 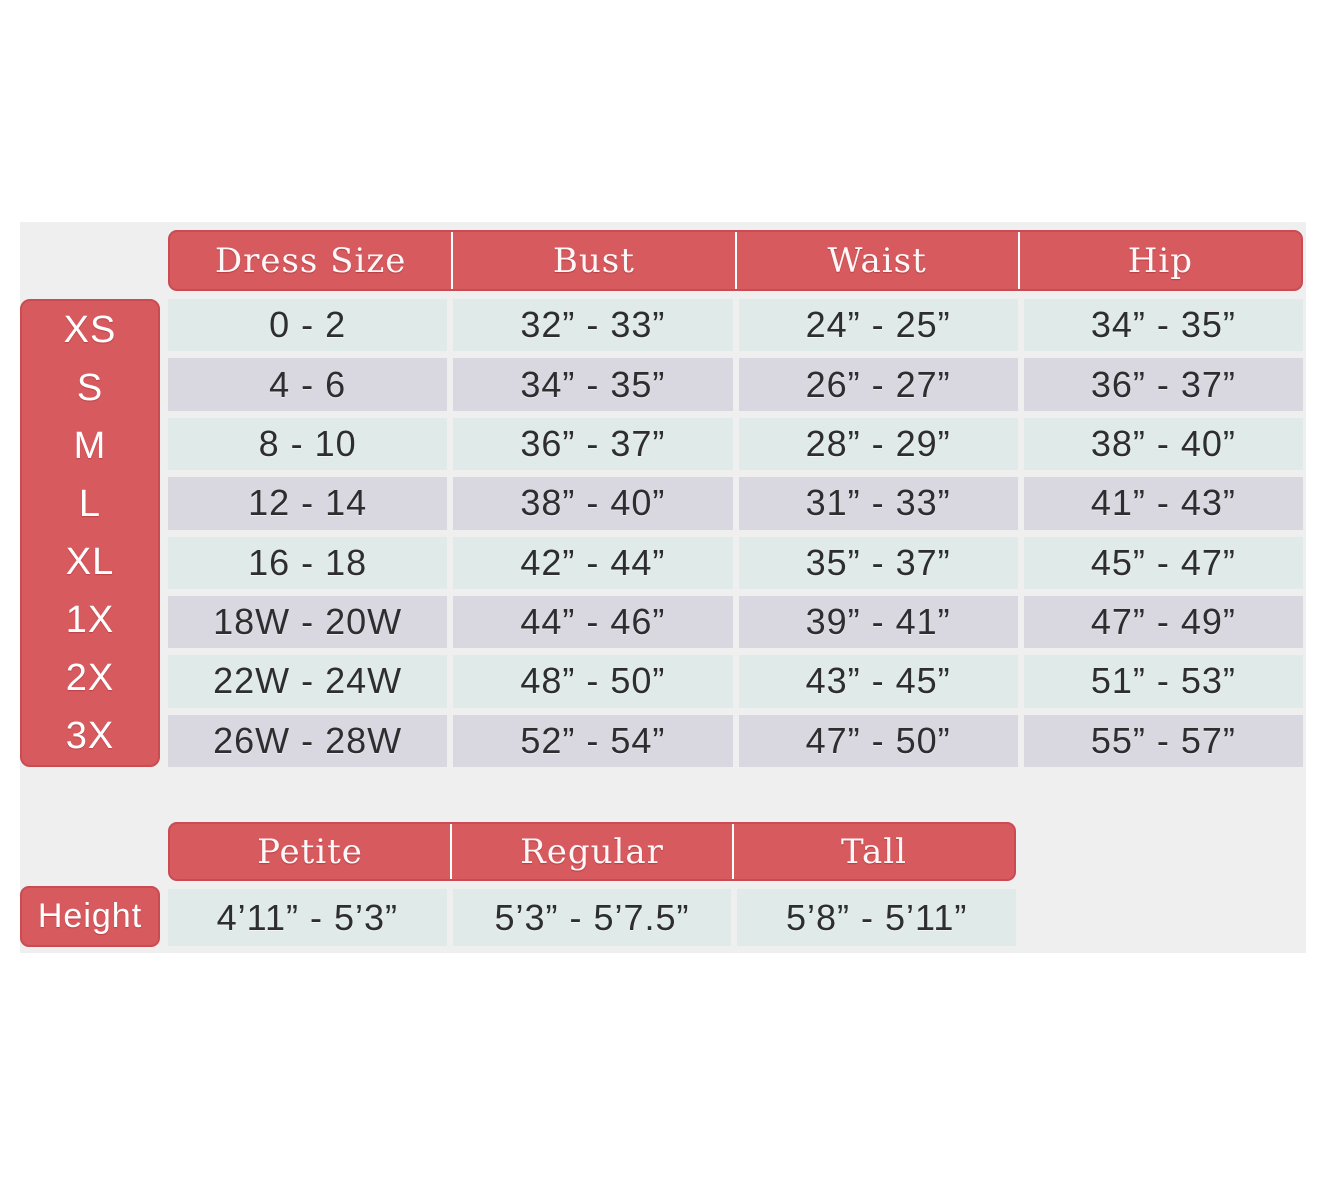 I want to click on height-row-label: Height, so click(x=90, y=916).